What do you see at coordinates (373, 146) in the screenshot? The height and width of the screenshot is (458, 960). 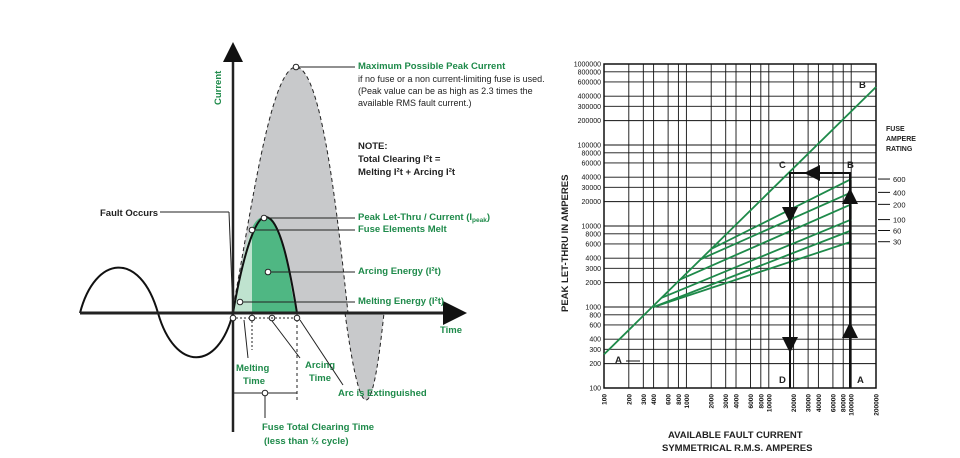 I see `note-title: NOTE:` at bounding box center [373, 146].